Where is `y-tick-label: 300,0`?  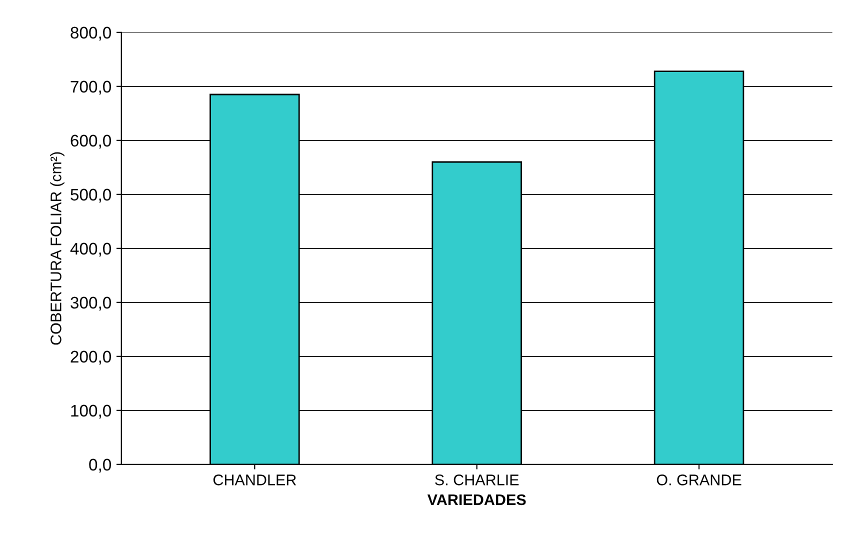
y-tick-label: 300,0 is located at coordinates (91, 303).